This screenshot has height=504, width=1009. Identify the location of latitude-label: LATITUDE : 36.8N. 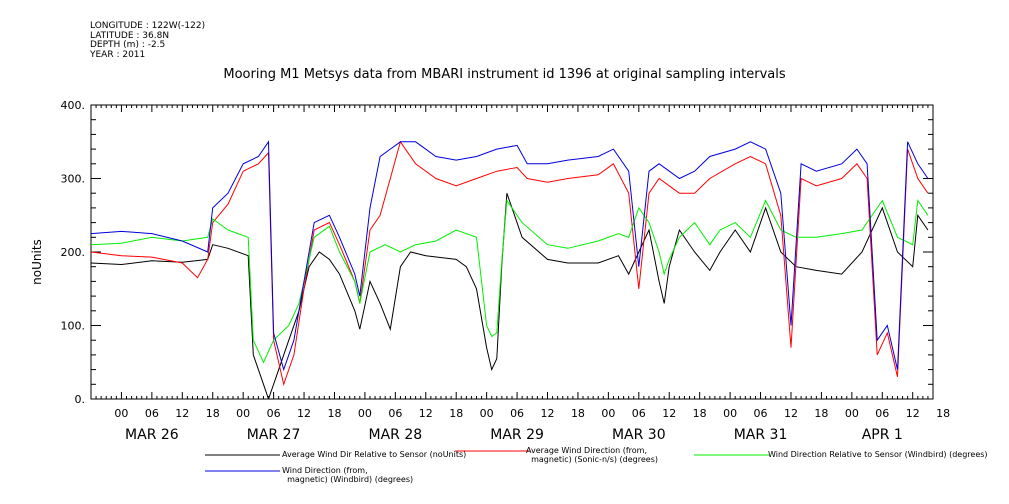
(130, 35).